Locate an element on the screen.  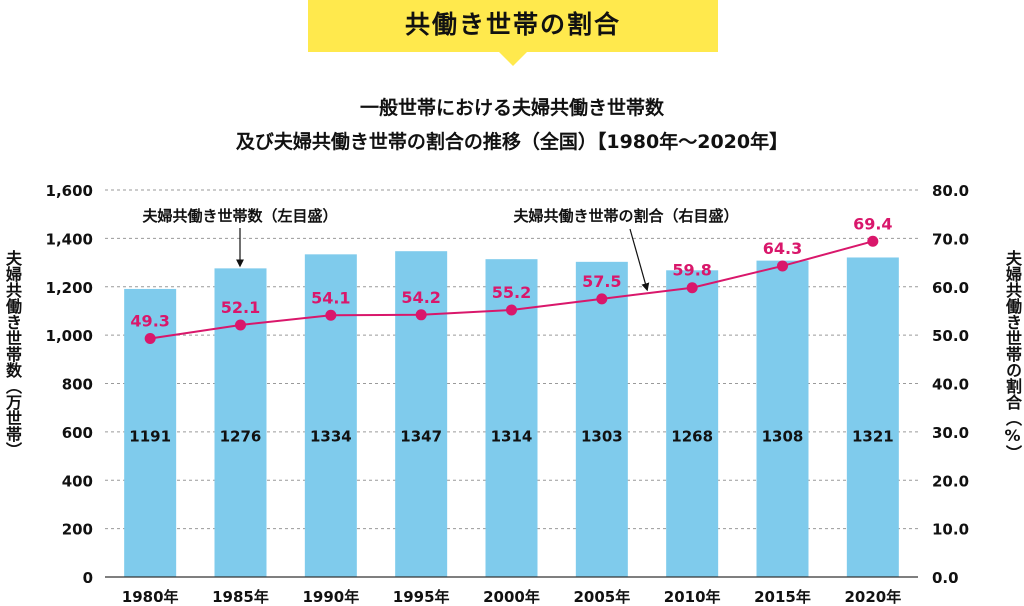
y-left-tick-label: 400 is located at coordinates (77, 481).